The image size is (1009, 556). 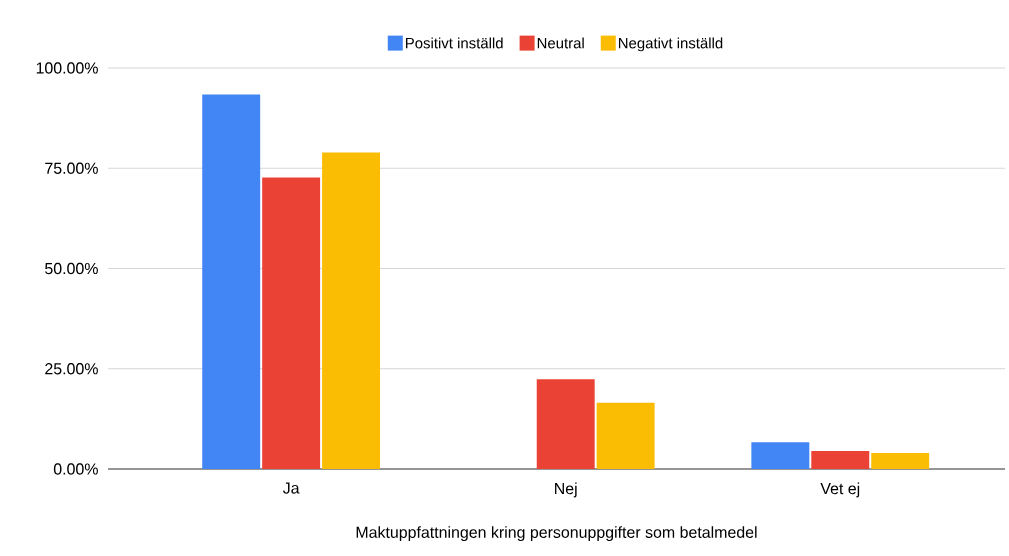 What do you see at coordinates (75, 469) in the screenshot?
I see `y-tick-label: 0.00%` at bounding box center [75, 469].